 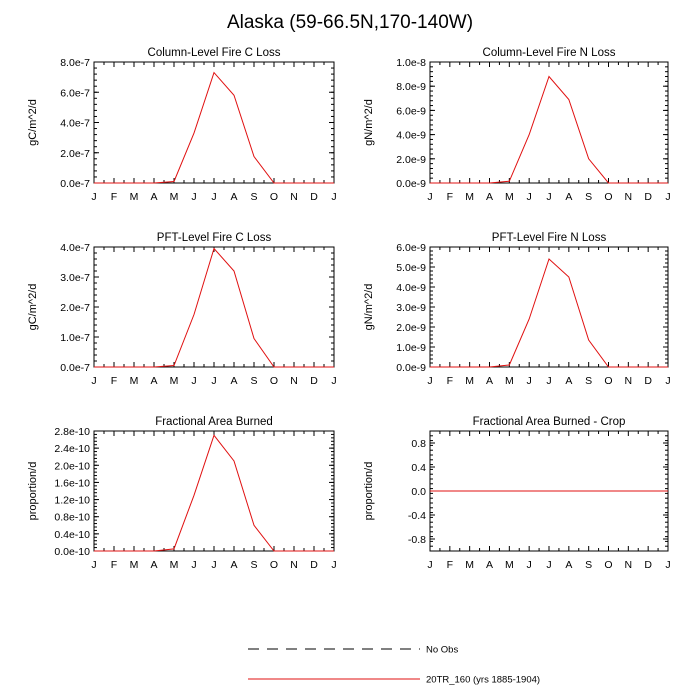 I want to click on y-tick-label: -0.4, so click(x=417, y=516).